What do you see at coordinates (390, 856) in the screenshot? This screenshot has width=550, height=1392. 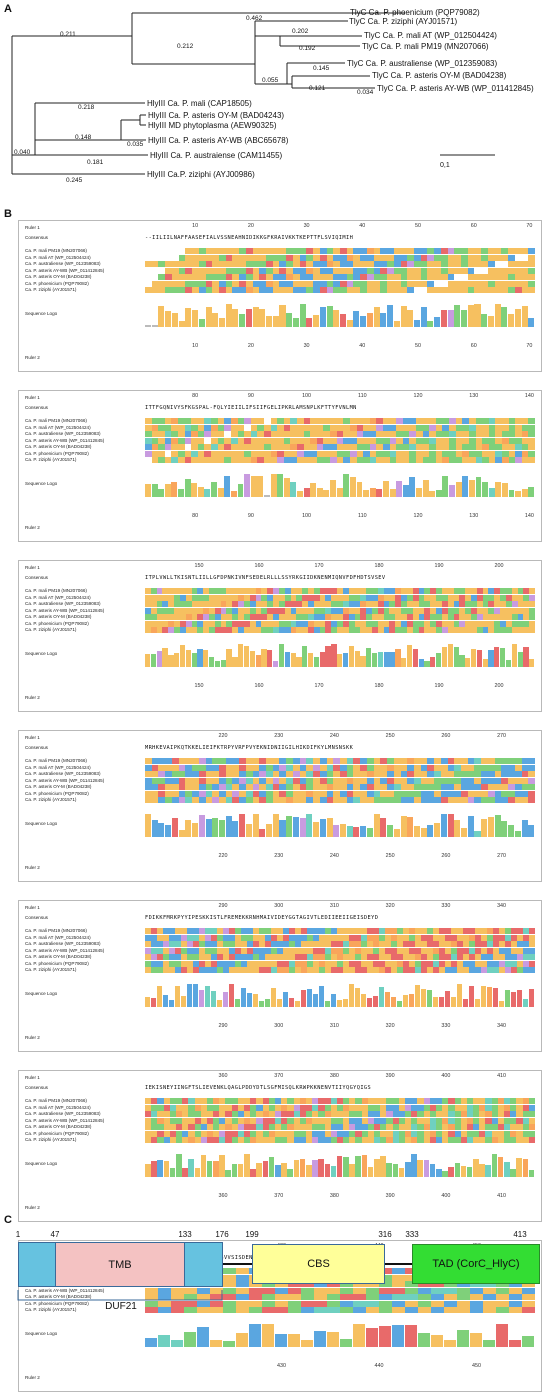 I see `ruler-tick: 250` at bounding box center [390, 856].